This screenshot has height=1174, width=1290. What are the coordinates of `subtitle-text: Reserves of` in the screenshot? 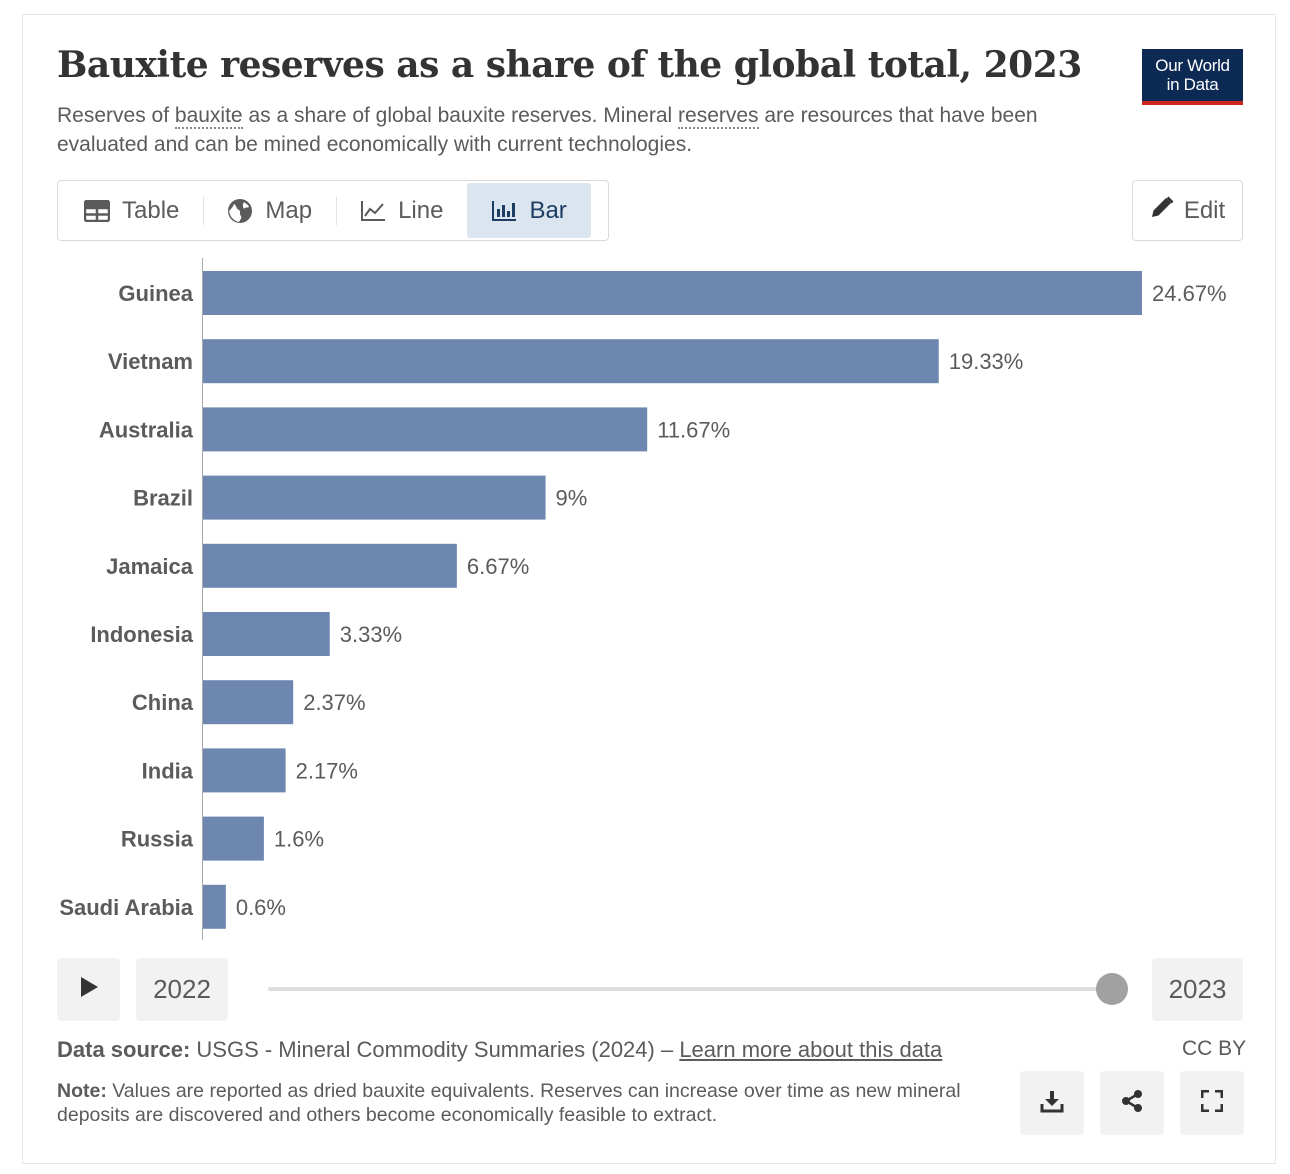 It's located at (116, 115).